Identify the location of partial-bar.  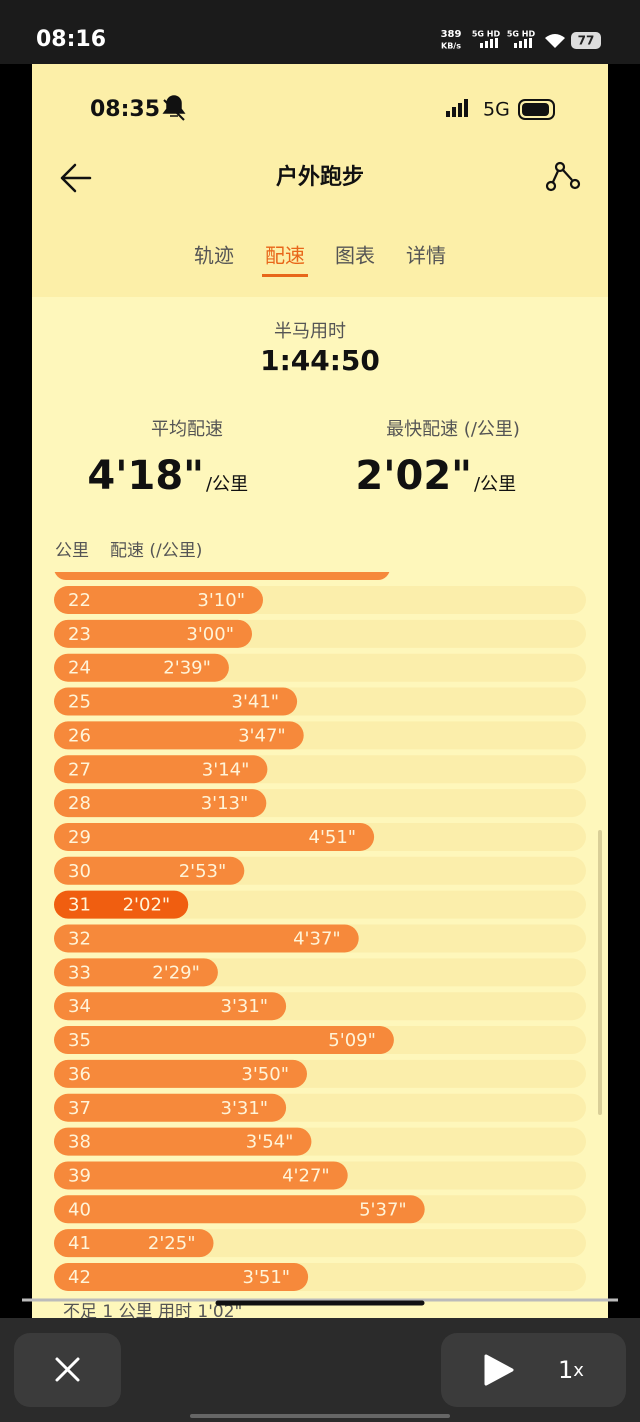
(222, 576).